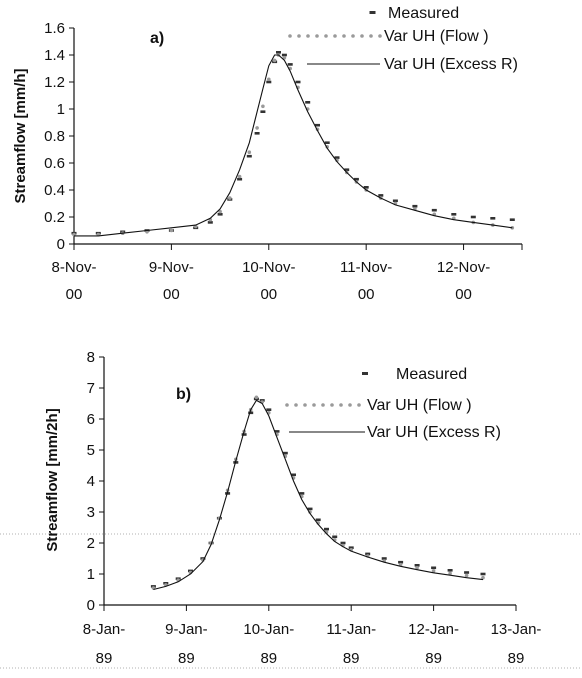 This screenshot has height=678, width=582. What do you see at coordinates (20, 135) in the screenshot?
I see `y-axis-title: Streamflow [mm/h]` at bounding box center [20, 135].